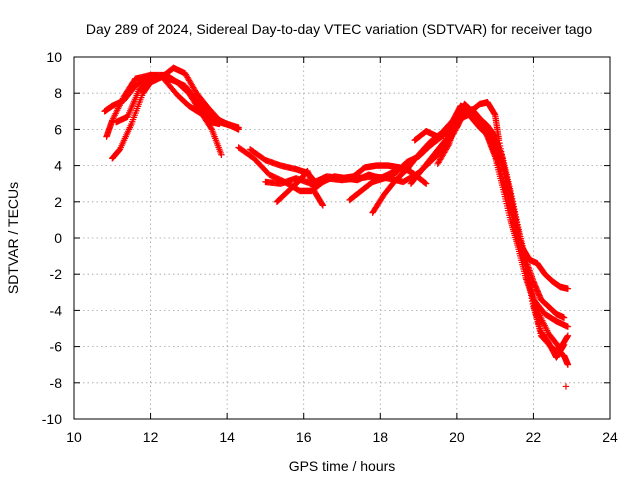 This screenshot has width=640, height=480. I want to click on y-tick-label: 8, so click(58, 93).